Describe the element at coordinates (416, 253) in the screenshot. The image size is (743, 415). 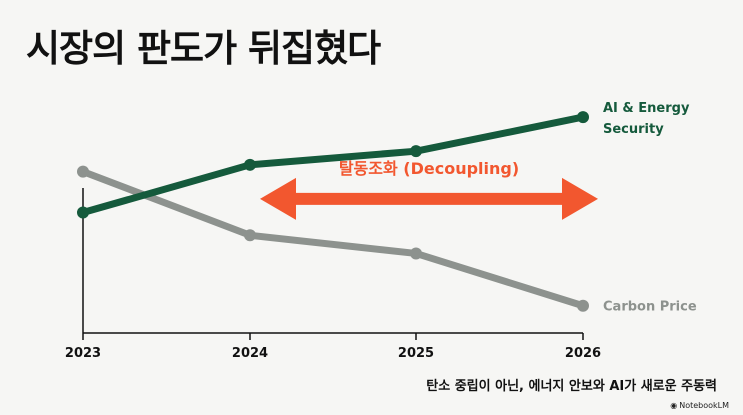
I see `point-carbon-price-2025` at that location.